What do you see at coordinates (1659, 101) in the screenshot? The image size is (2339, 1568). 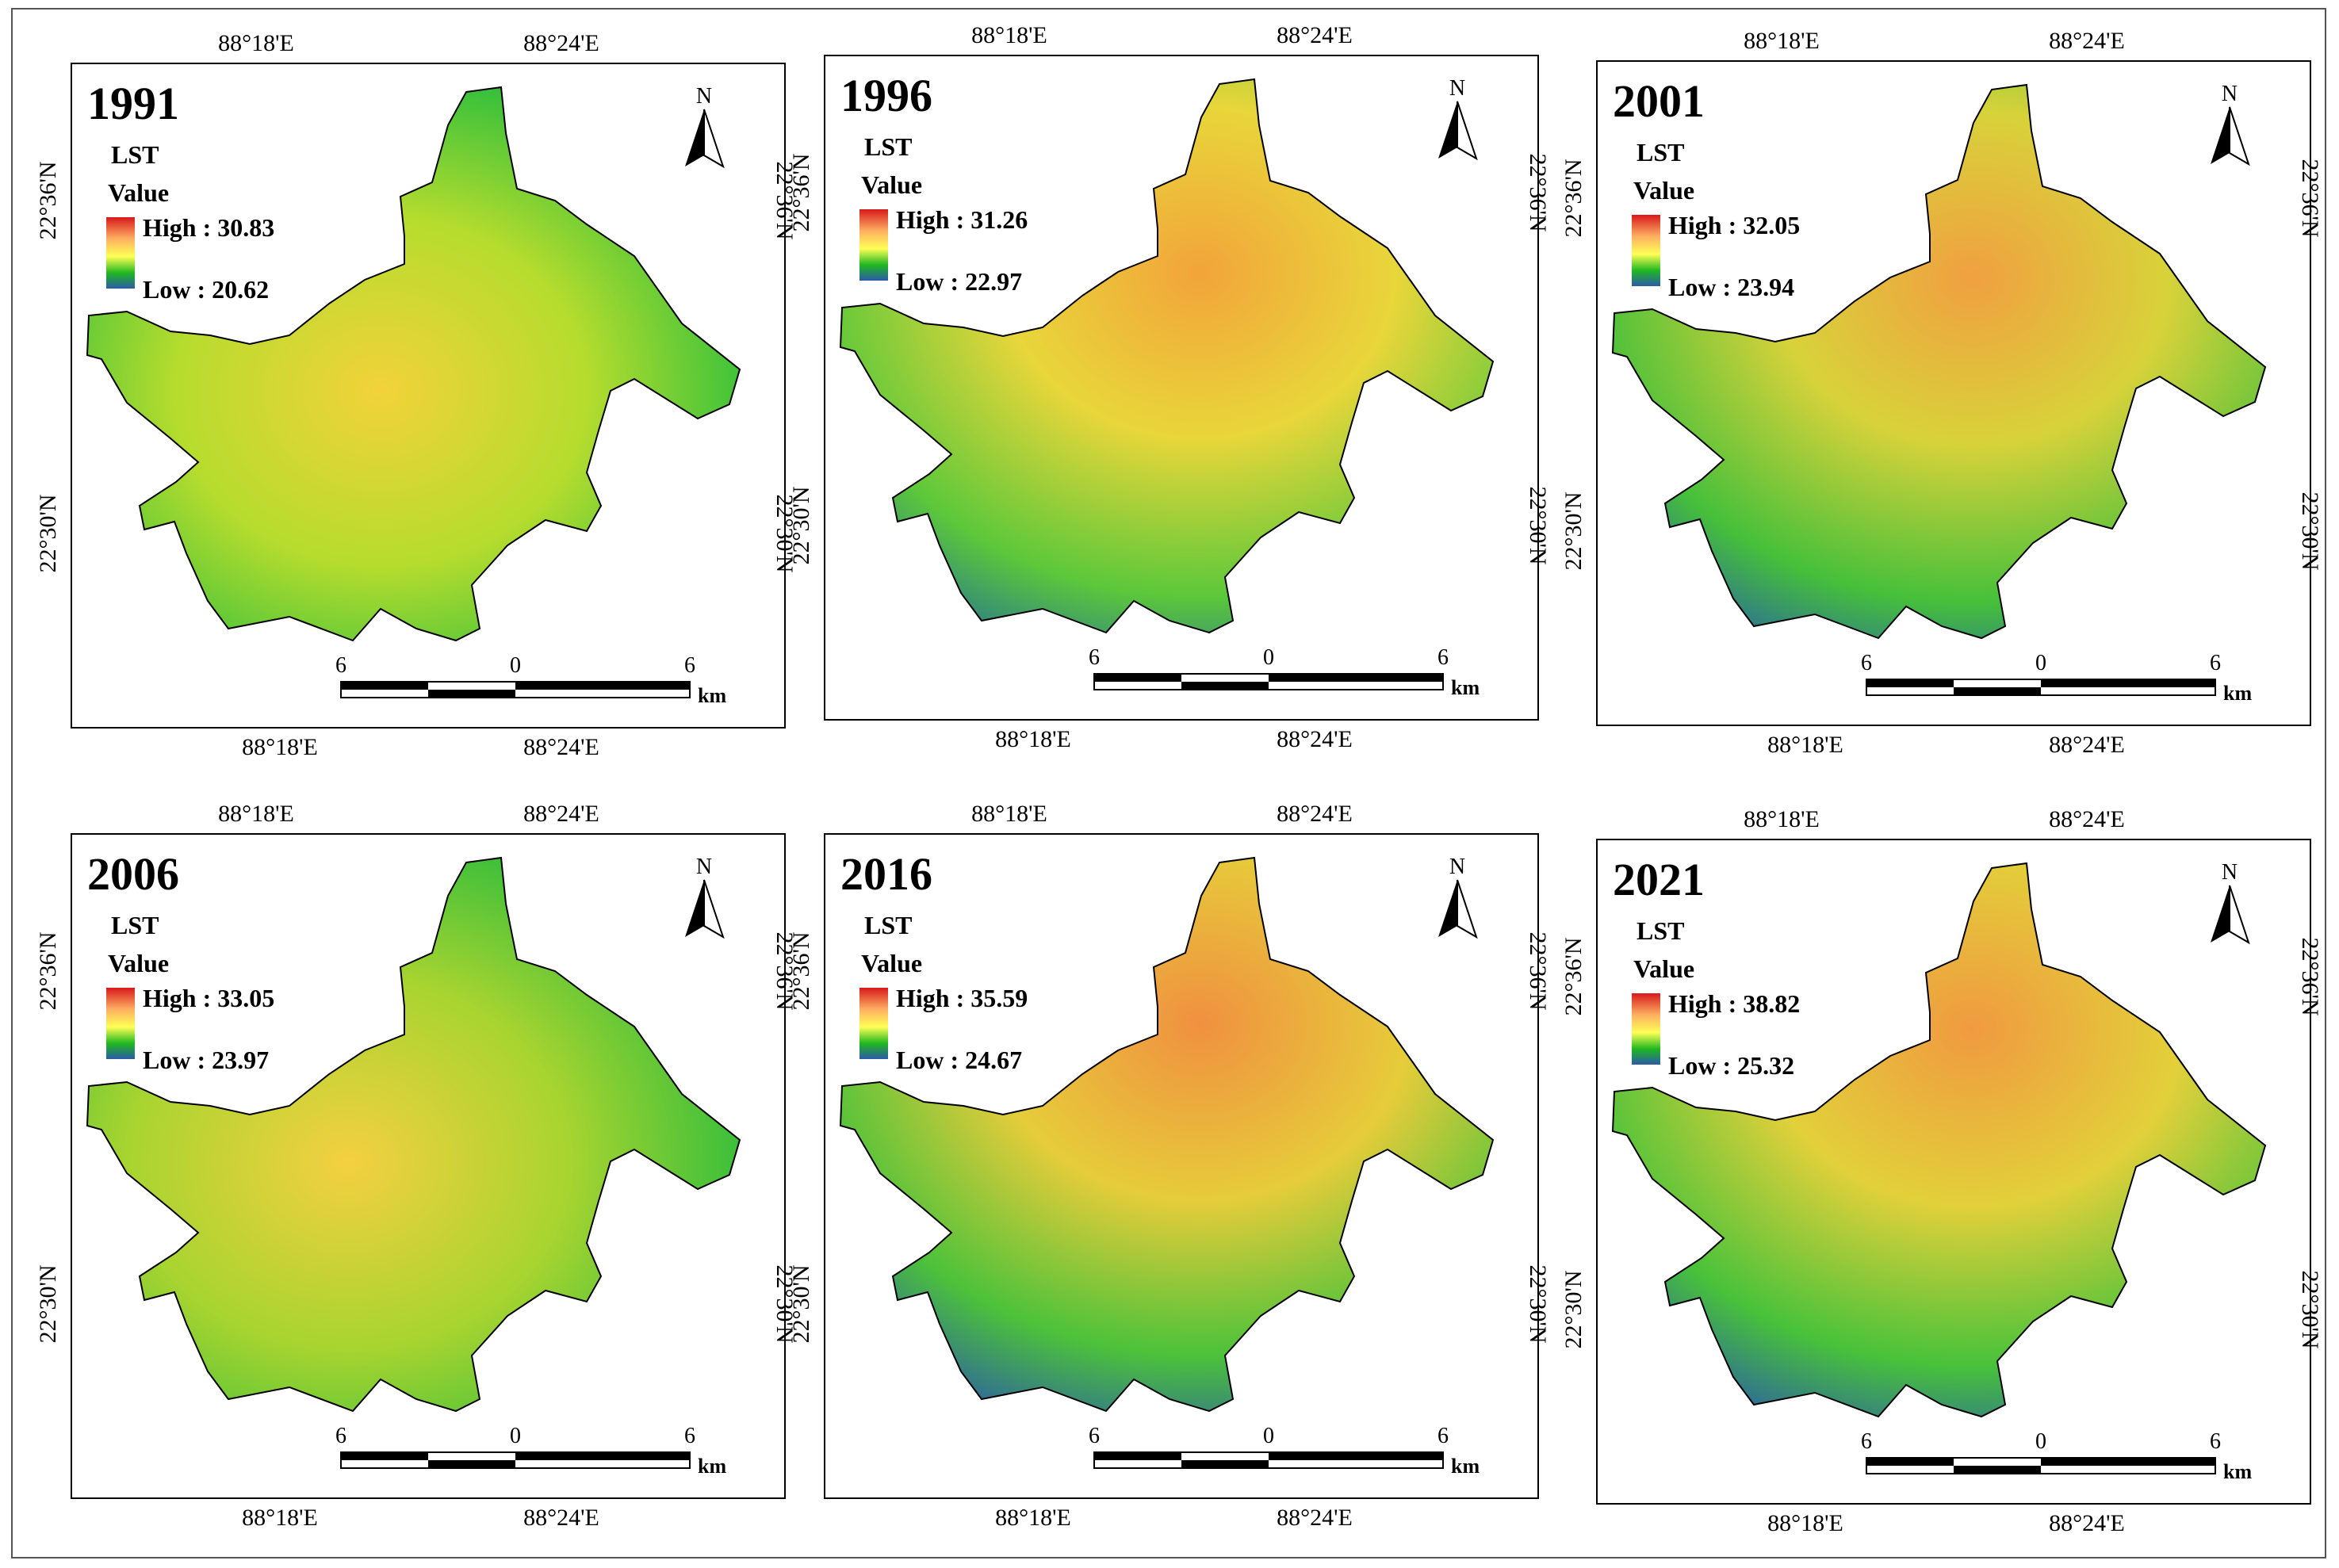 I see `panel-year-label: 2001` at bounding box center [1659, 101].